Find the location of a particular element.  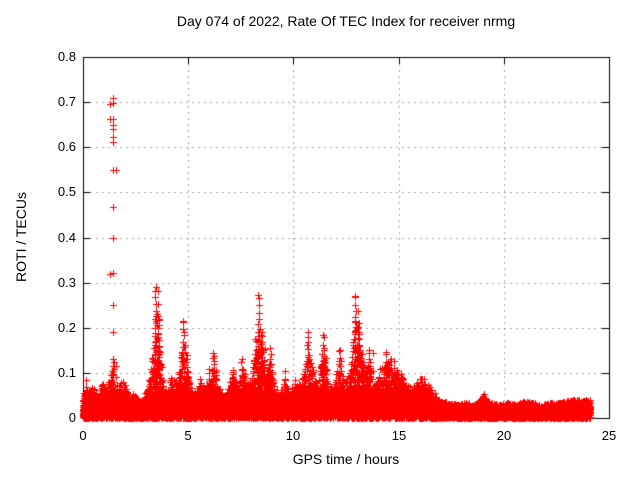

y-tick-label: 0 is located at coordinates (72, 417).